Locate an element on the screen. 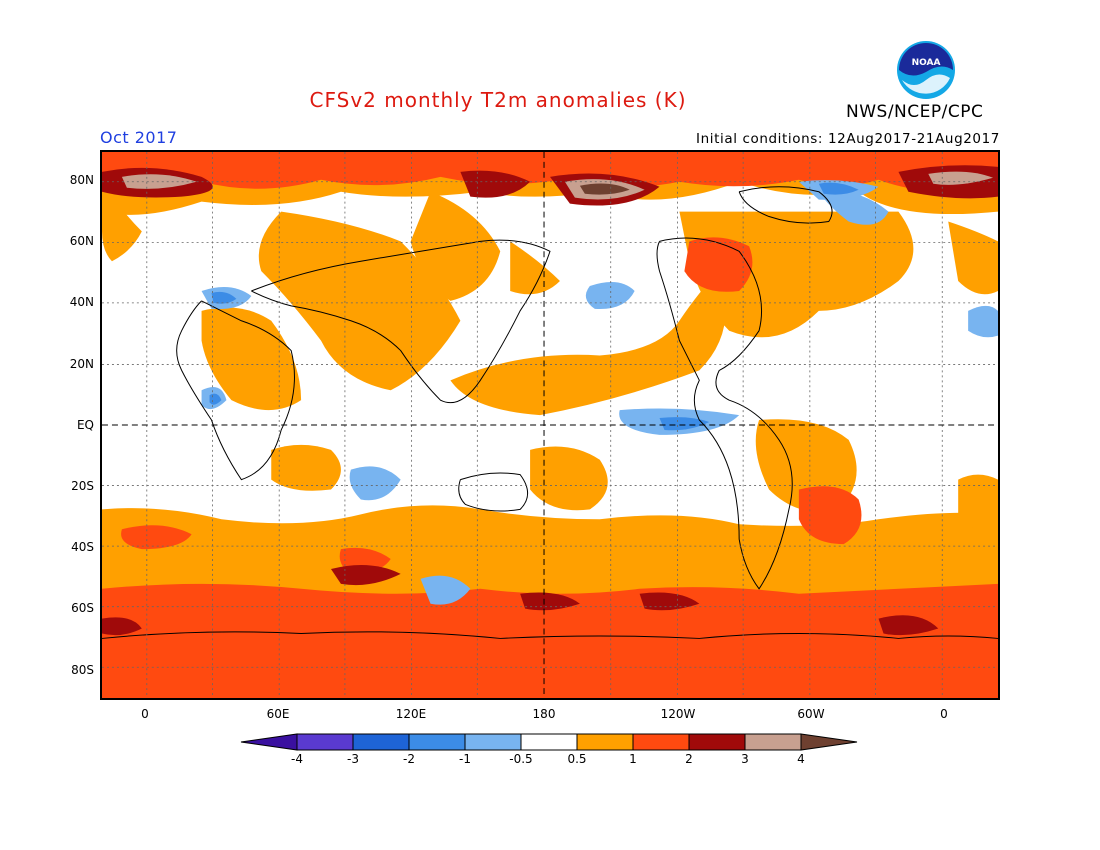  lat-label: 60N is located at coordinates (81, 241).